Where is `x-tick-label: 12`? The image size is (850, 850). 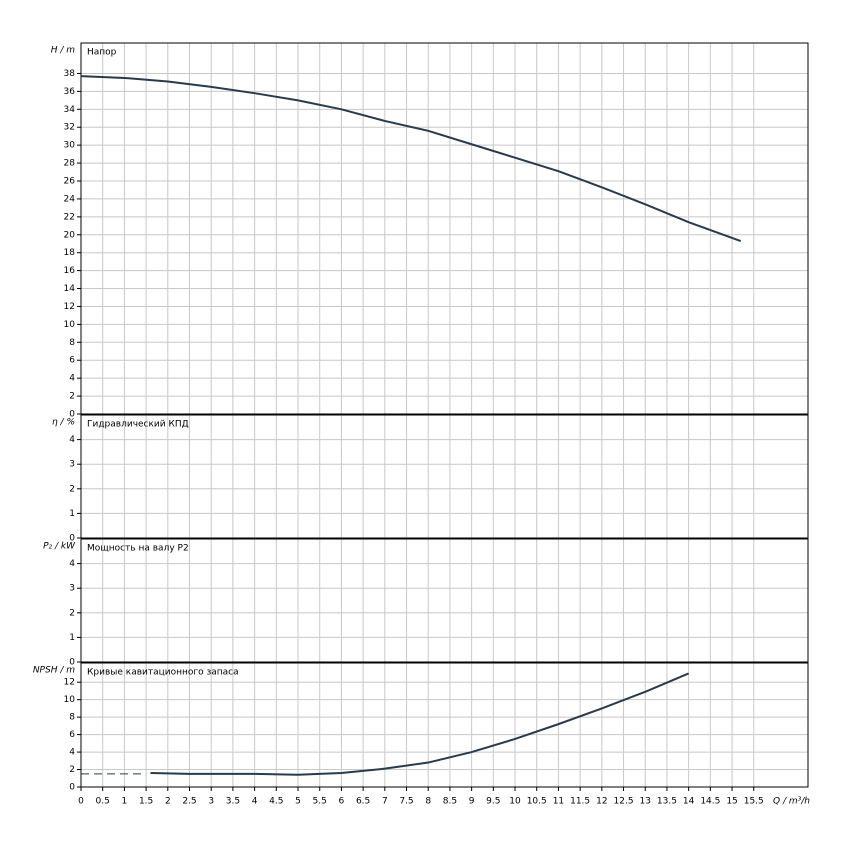
x-tick-label: 12 is located at coordinates (601, 802).